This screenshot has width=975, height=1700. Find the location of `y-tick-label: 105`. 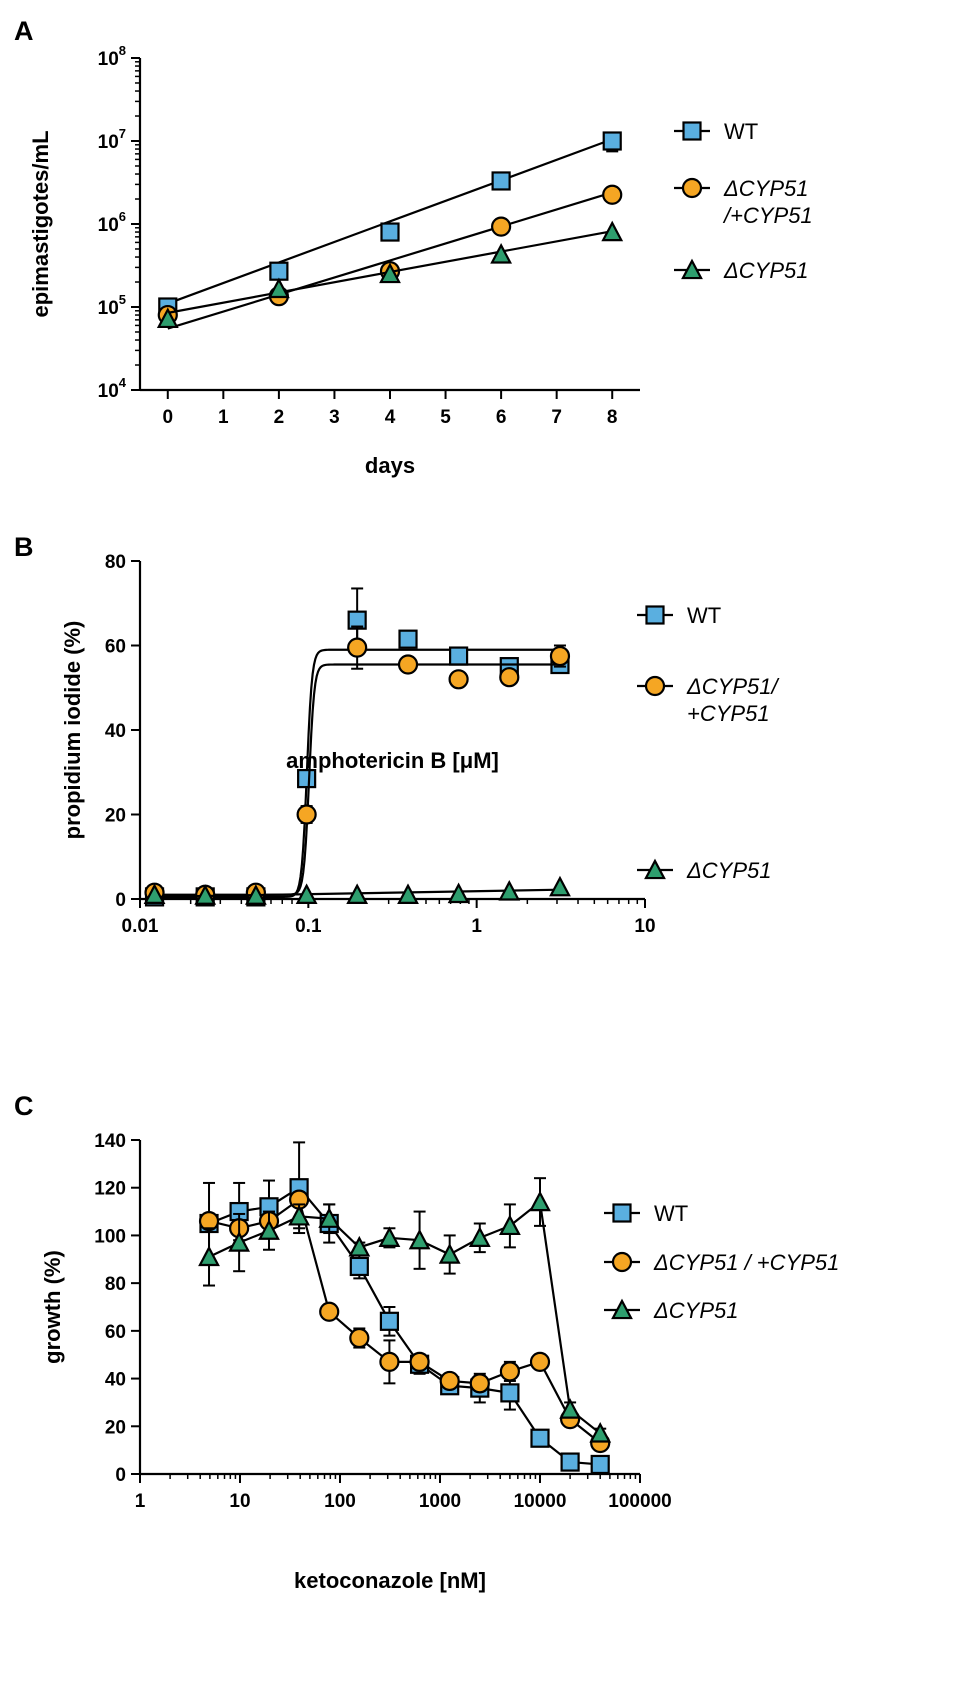

y-tick-label: 105 is located at coordinates (112, 305).